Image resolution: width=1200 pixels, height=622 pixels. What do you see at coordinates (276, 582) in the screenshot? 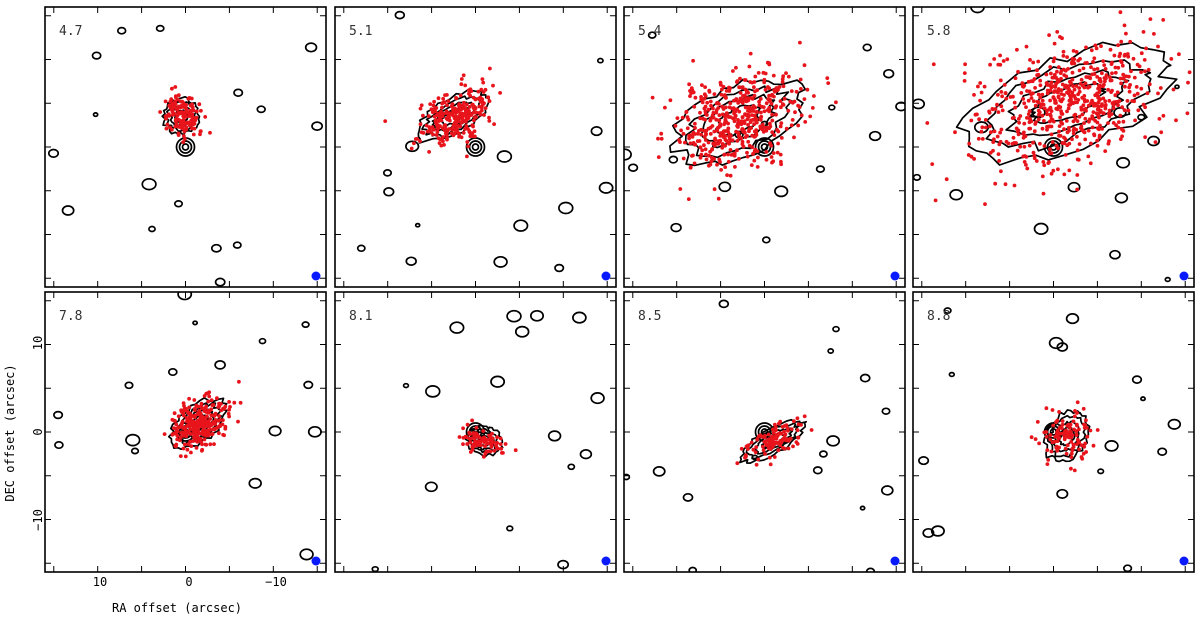
I see `x-tick-label: −10` at bounding box center [276, 582].